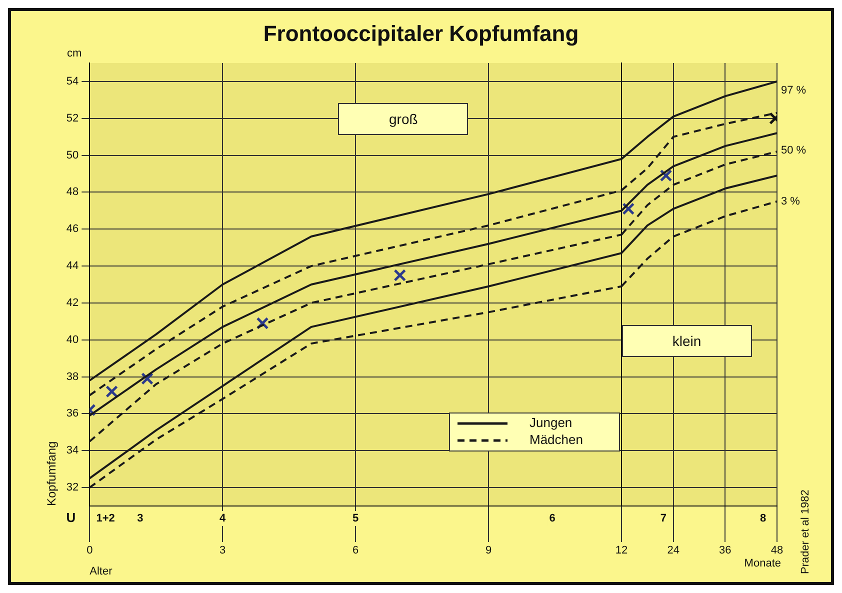  Describe the element at coordinates (72, 376) in the screenshot. I see `y-tick-label: 38` at that location.